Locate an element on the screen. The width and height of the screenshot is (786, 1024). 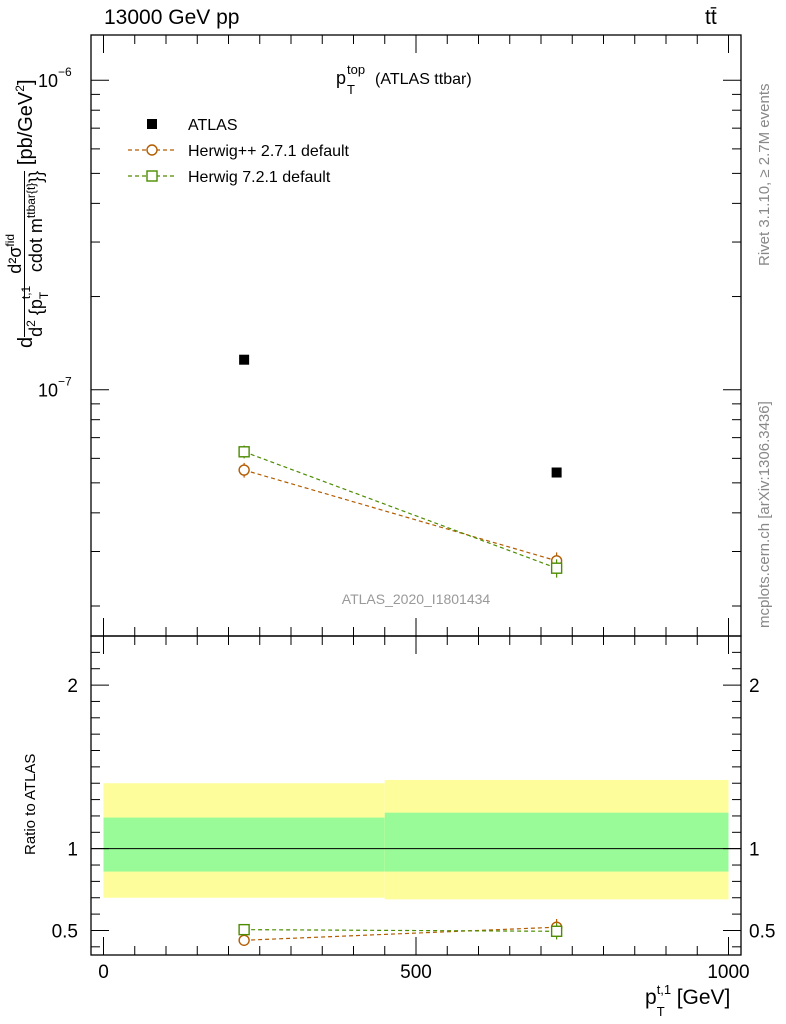
analysis-watermark: ATLAS_2020_I1801434 is located at coordinates (416, 599).